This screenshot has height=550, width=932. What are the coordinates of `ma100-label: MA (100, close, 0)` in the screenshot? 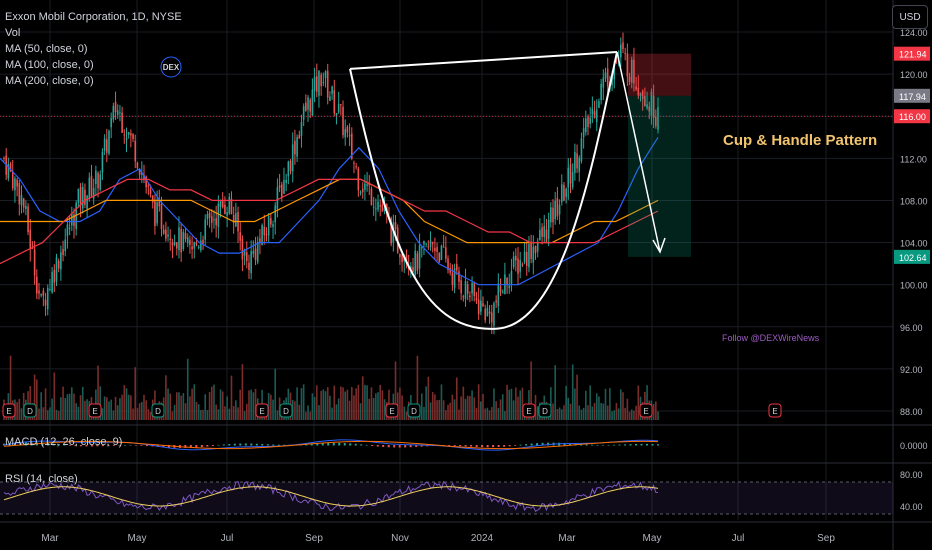 It's located at (49, 65).